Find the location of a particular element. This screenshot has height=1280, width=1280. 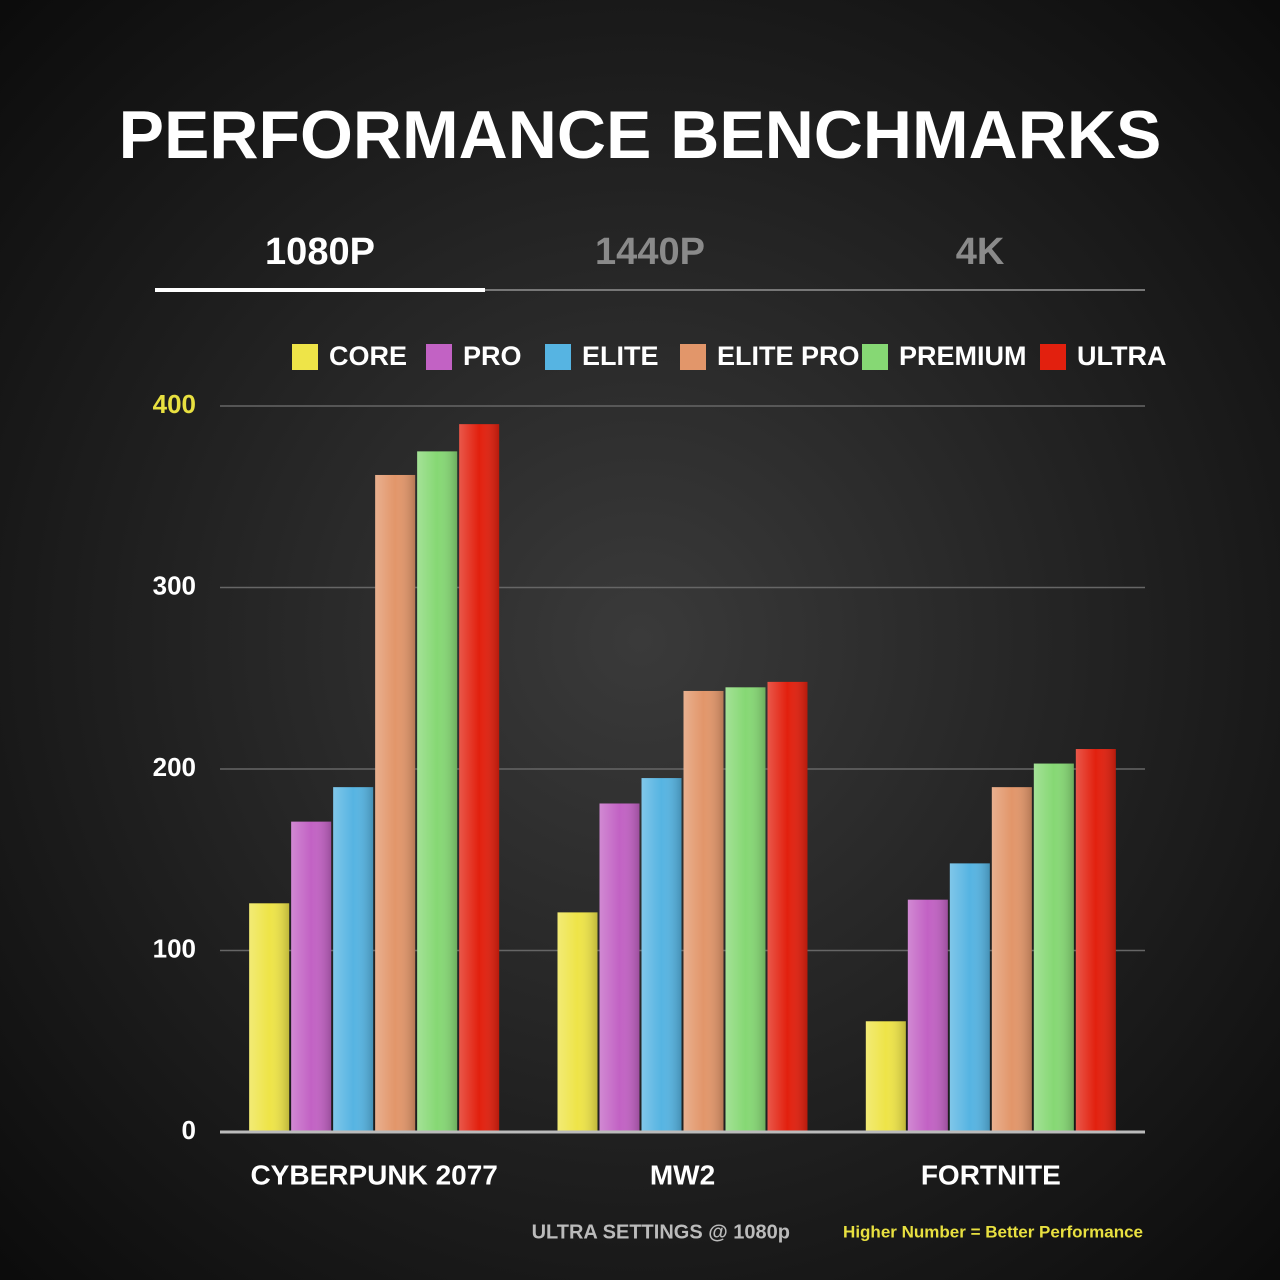

tab: 4K is located at coordinates (980, 252).